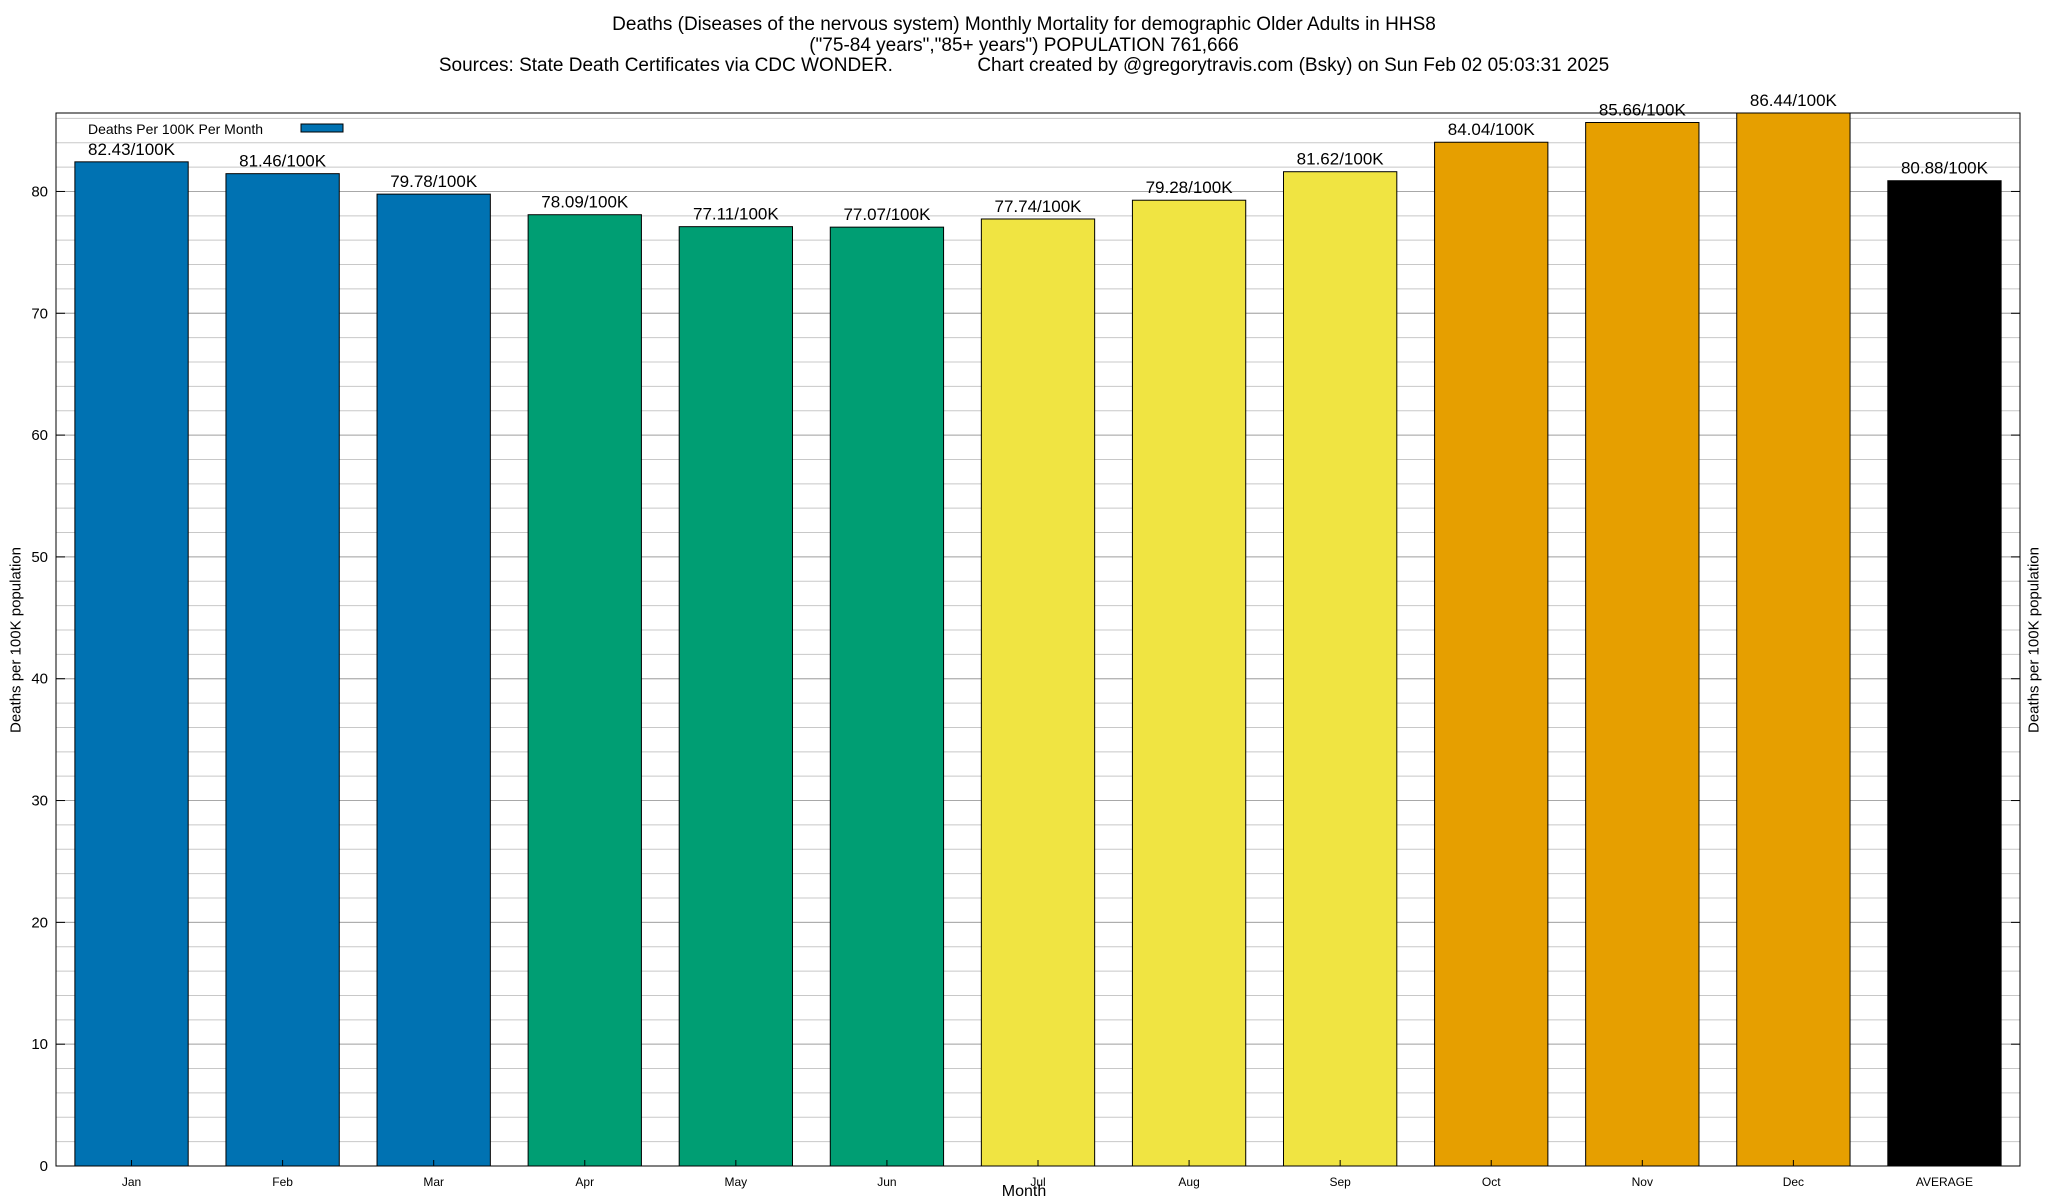 The width and height of the screenshot is (2048, 1201). I want to click on y-tick-label: 50, so click(39, 557).